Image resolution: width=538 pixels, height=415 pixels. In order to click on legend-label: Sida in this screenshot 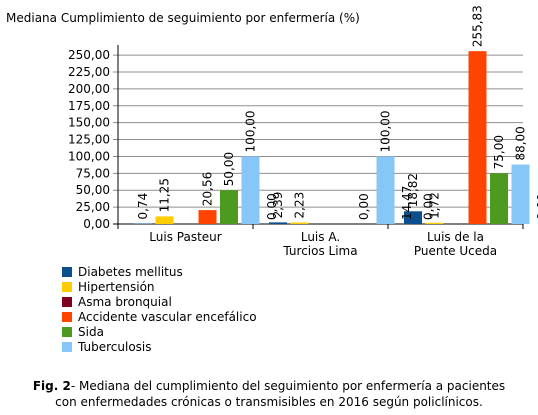, I will do `click(91, 331)`.